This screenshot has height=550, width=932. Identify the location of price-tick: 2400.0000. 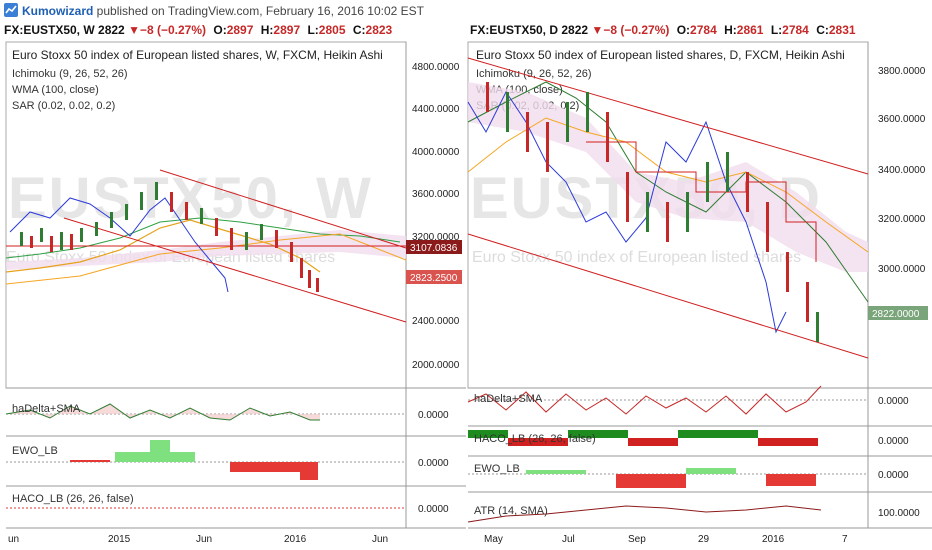
(436, 321).